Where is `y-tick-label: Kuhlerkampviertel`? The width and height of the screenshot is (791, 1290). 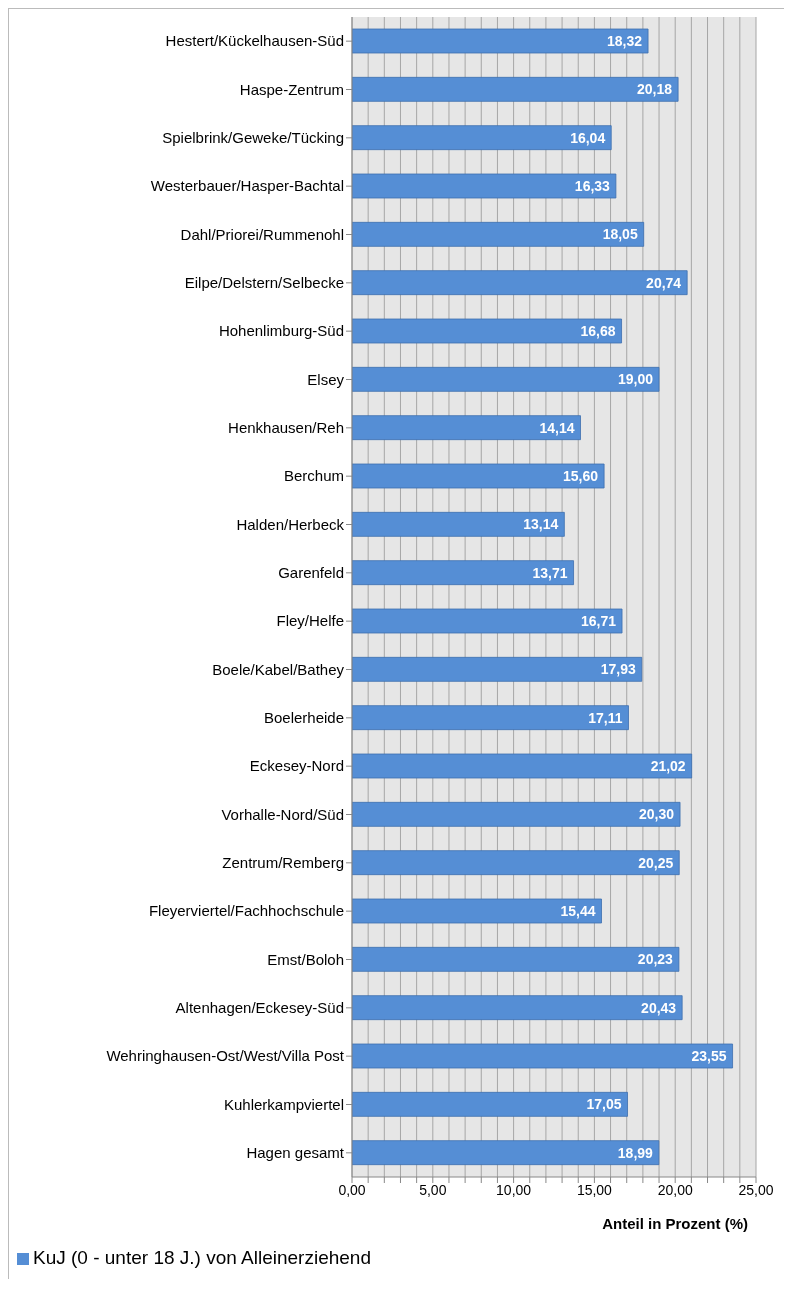
y-tick-label: Kuhlerkampviertel is located at coordinates (283, 1104).